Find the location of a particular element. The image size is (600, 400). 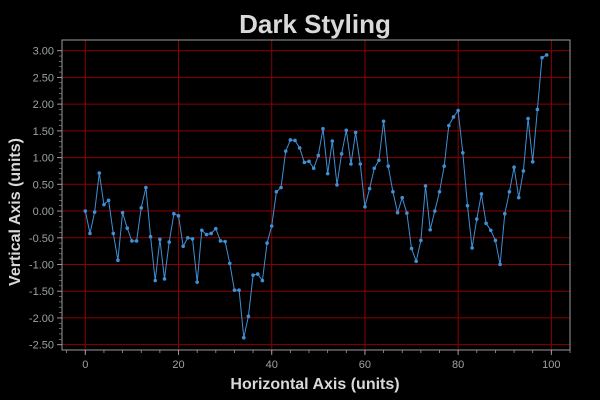

x-axis-label: Horizontal Axis (units) is located at coordinates (314, 384).